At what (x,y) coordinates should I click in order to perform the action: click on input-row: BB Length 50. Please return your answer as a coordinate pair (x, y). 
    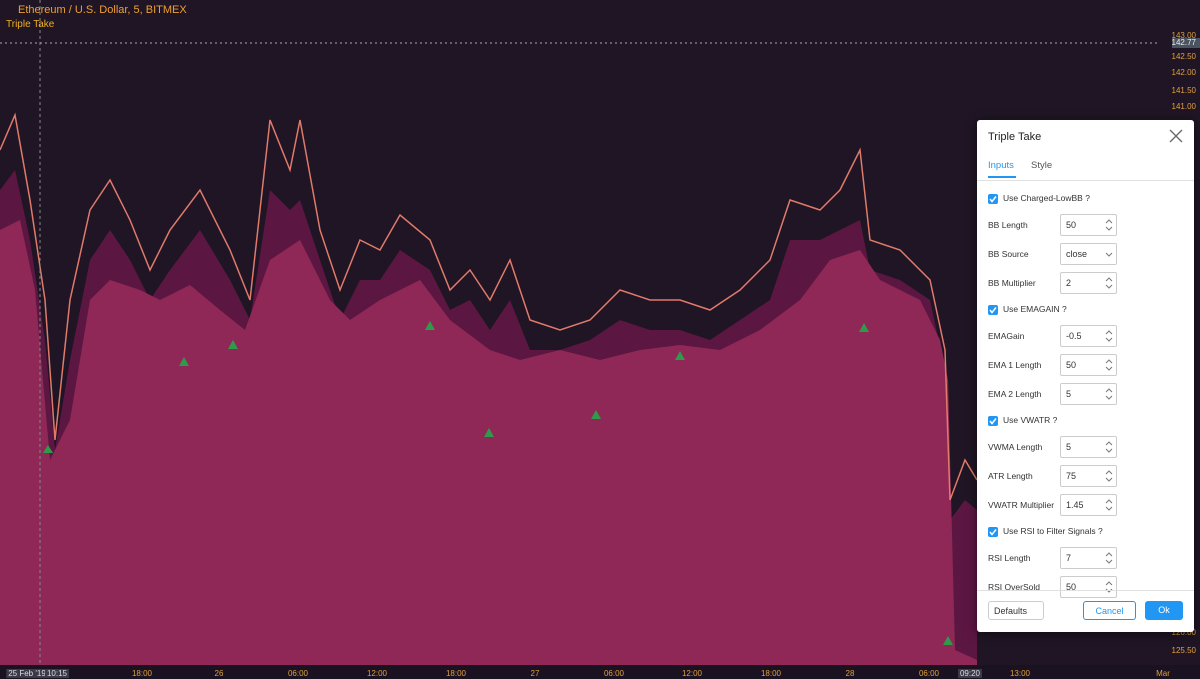
    Looking at the image, I should click on (1088, 225).